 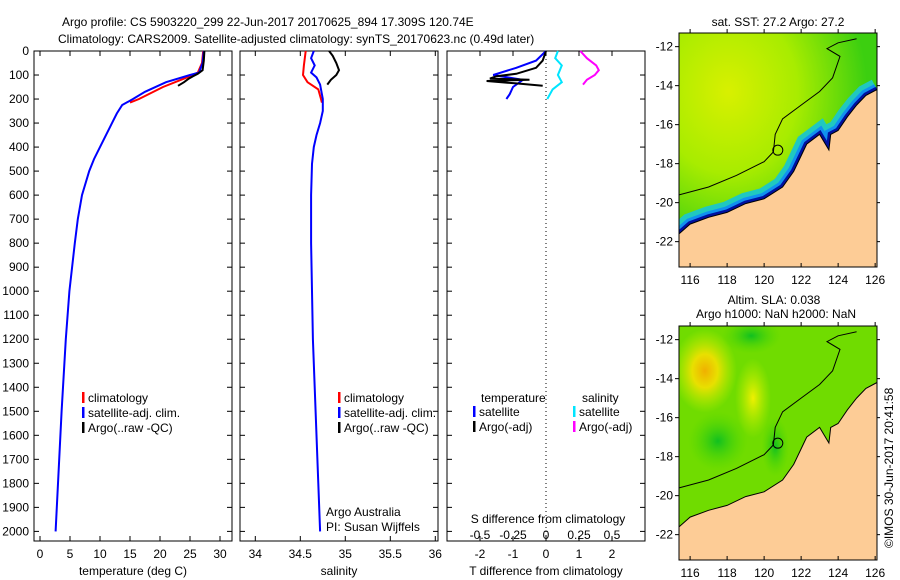 I want to click on xlabel-temperature: temperature (deg C), so click(x=133, y=571).